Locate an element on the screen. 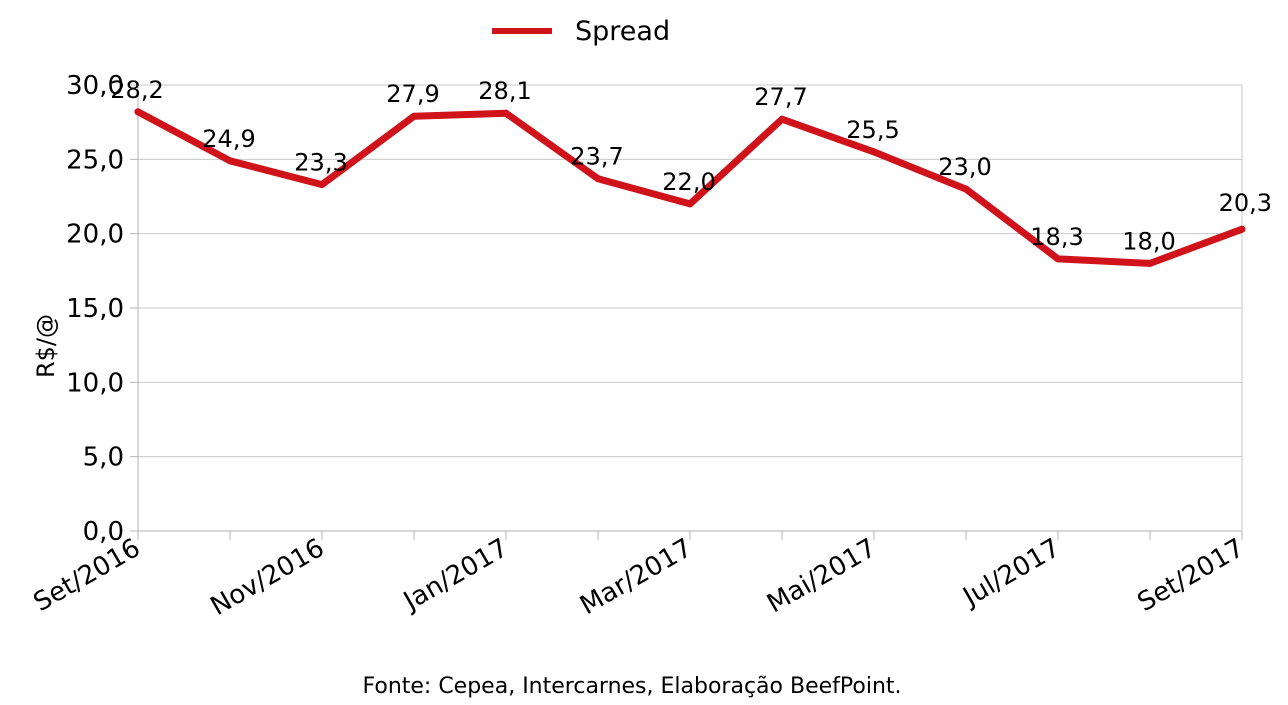 This screenshot has width=1288, height=705. y-tick-label: 5,0 is located at coordinates (103, 458).